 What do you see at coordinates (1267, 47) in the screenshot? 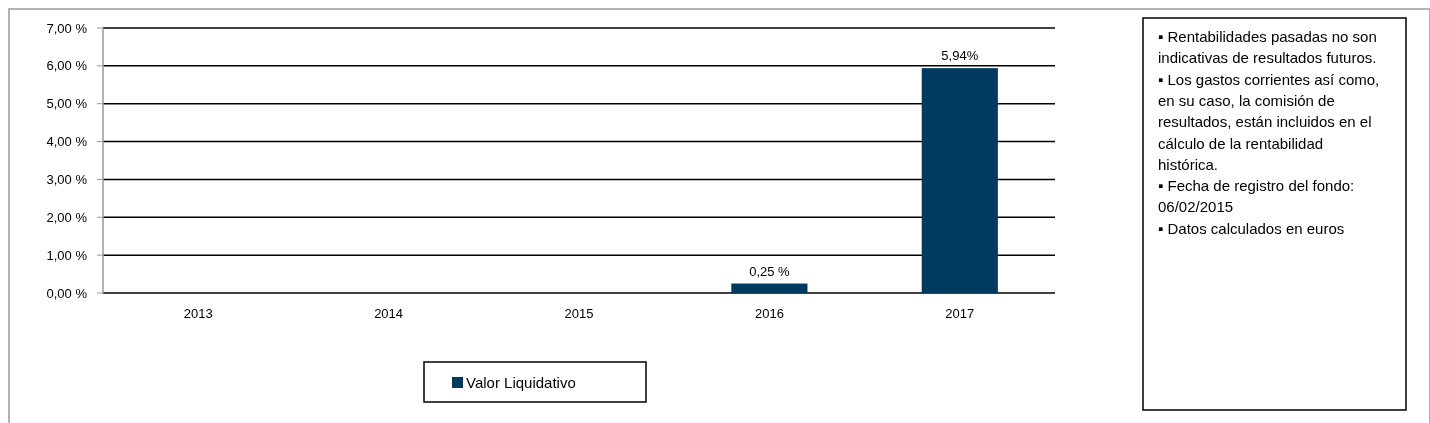
I see `text: ▪ Rentabilidades pasadas no son indicativas de resultados futuros.` at bounding box center [1267, 47].